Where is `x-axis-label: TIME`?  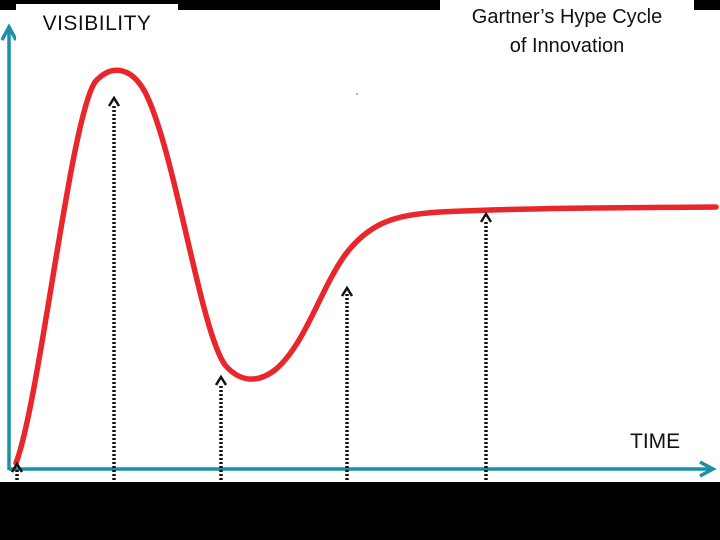 x-axis-label: TIME is located at coordinates (655, 442).